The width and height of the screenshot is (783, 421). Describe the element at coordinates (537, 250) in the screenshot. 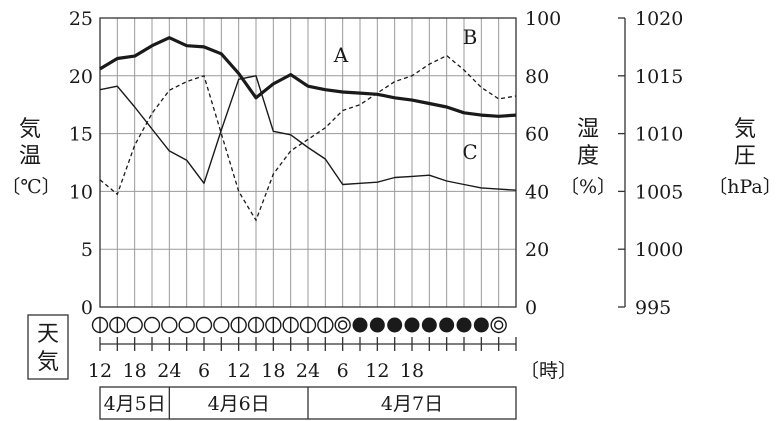

I see `humidity-tick-label: 20` at that location.